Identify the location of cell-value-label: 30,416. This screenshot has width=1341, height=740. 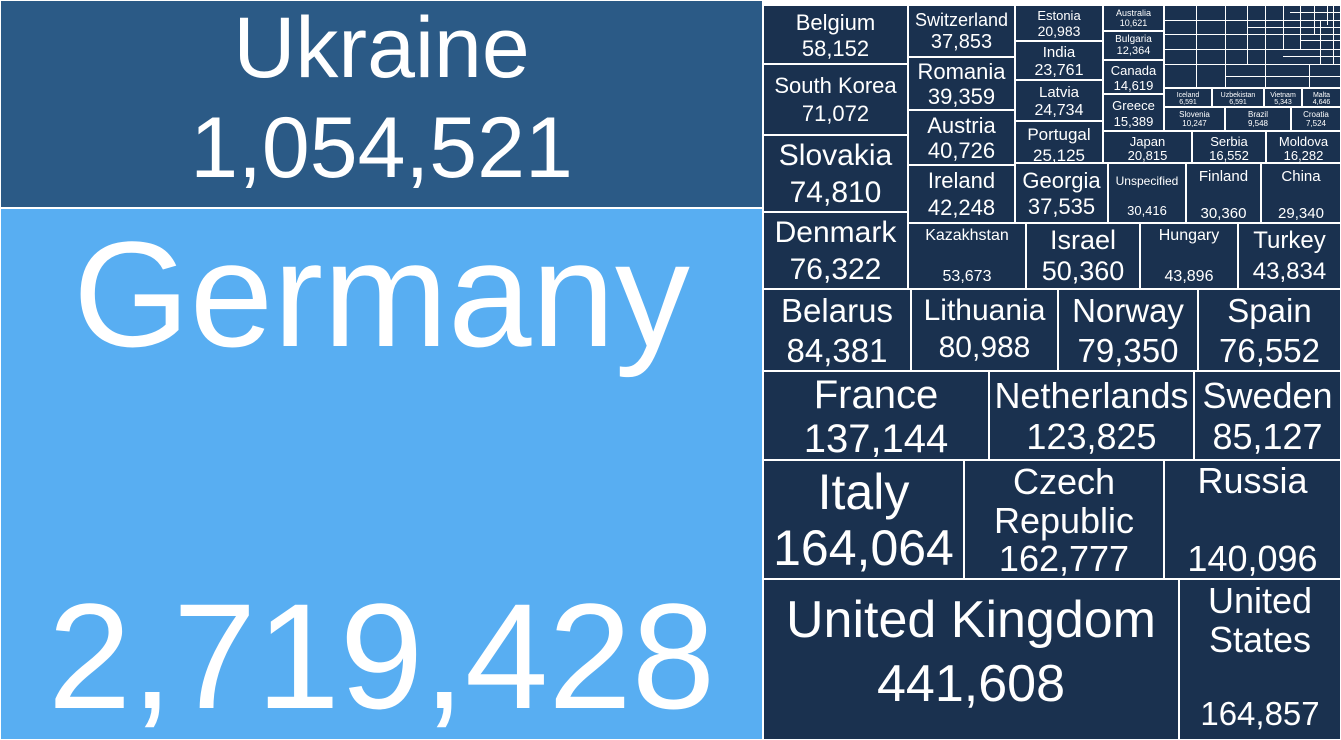
(1147, 210).